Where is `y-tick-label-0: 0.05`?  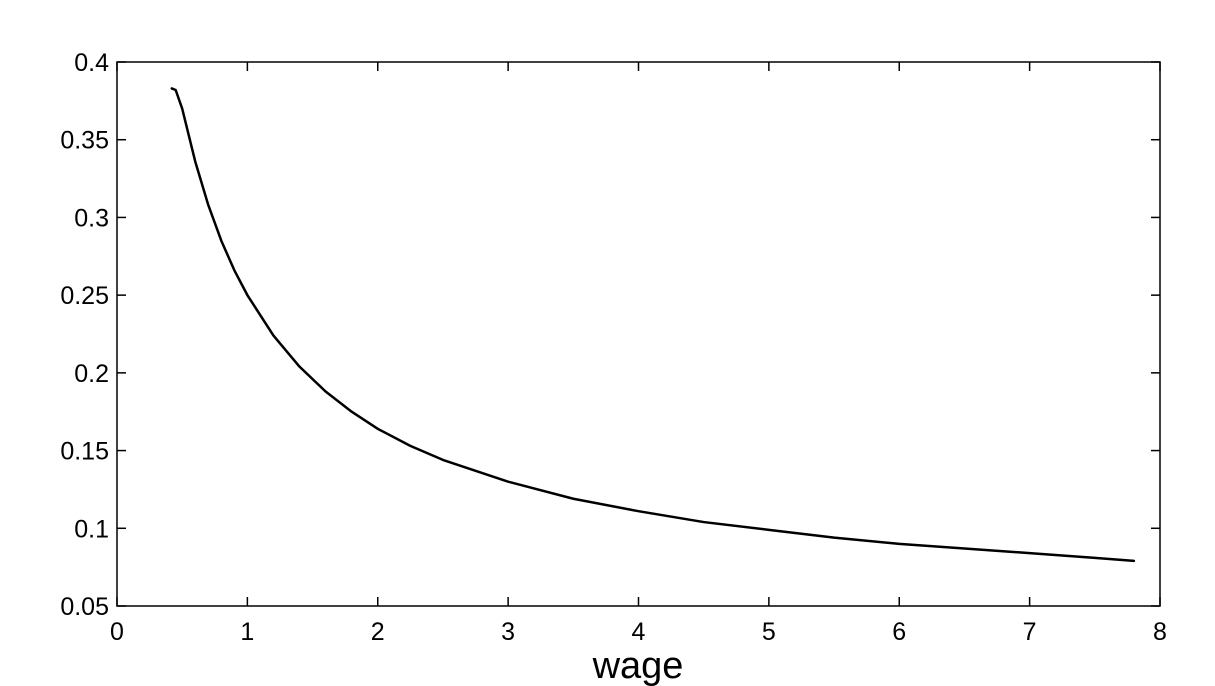 y-tick-label-0: 0.05 is located at coordinates (84, 607).